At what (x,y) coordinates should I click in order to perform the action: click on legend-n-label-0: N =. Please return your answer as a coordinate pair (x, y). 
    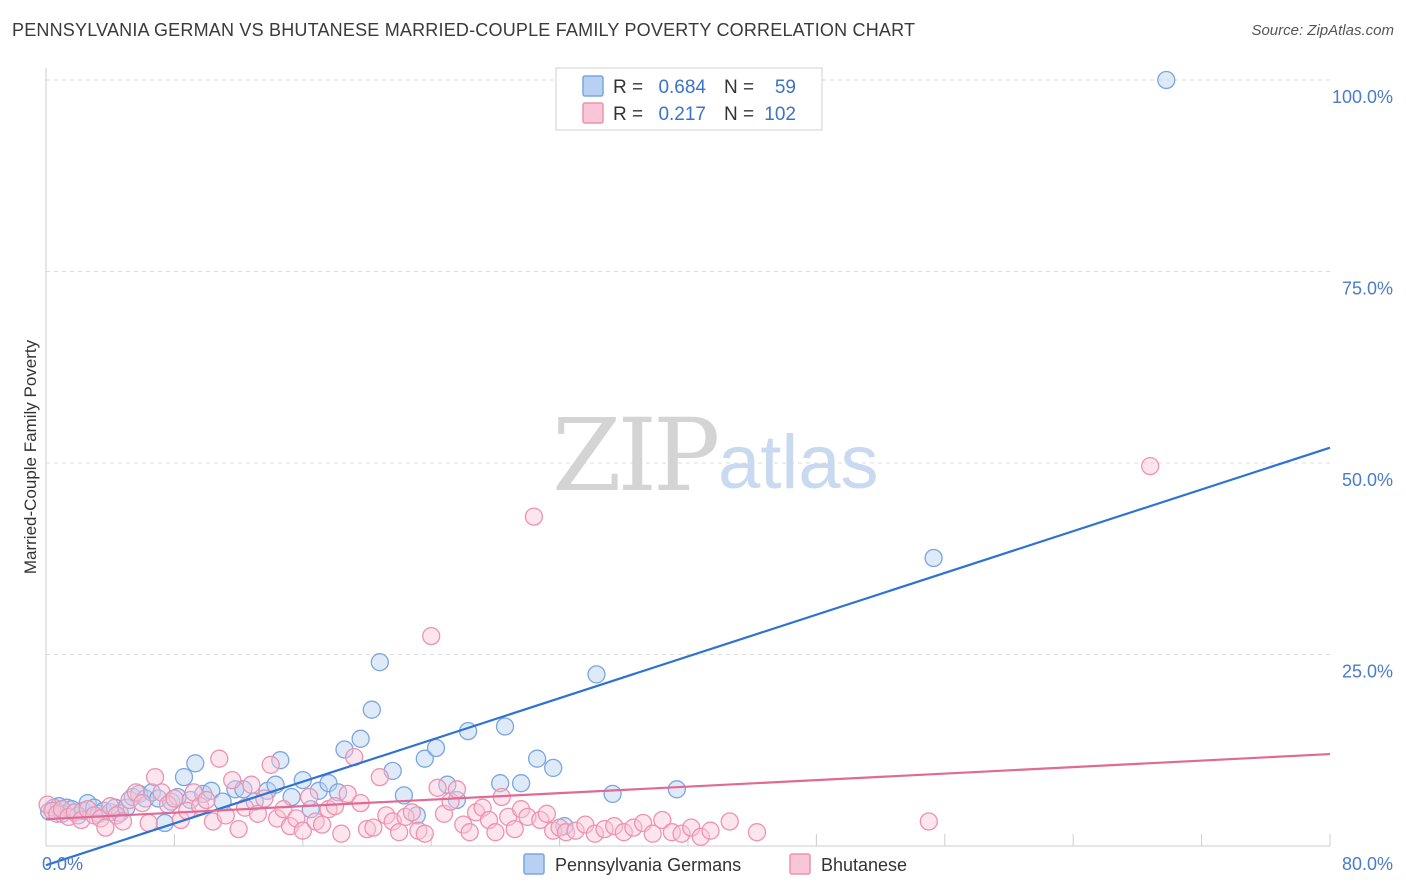
    Looking at the image, I should click on (739, 87).